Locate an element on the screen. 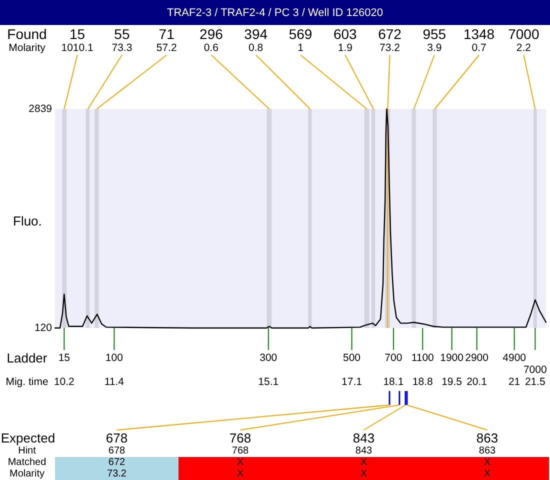  annotation: 0.7 is located at coordinates (479, 48).